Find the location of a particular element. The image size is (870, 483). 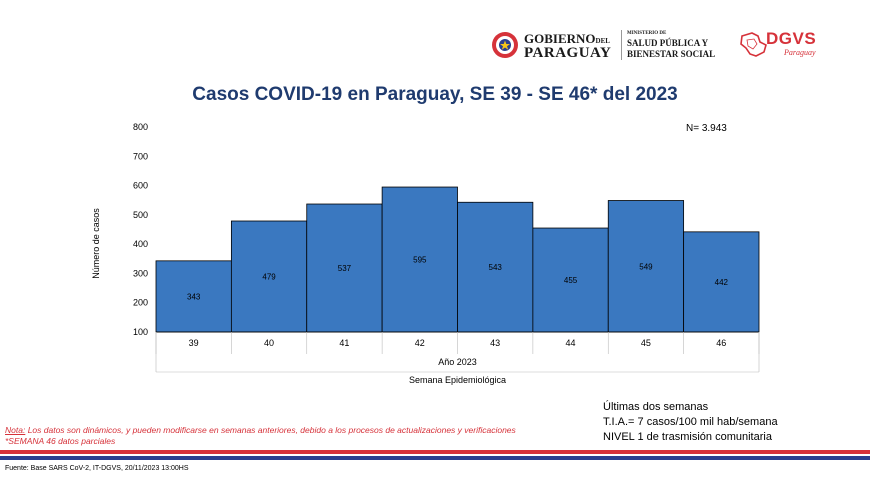

gobierno-del: DEL is located at coordinates (602, 41).